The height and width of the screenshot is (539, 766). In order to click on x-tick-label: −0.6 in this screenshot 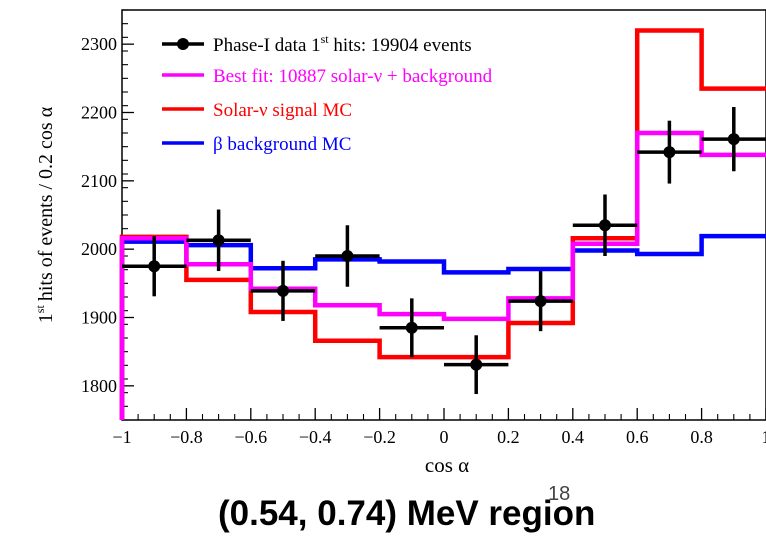, I will do `click(250, 437)`.